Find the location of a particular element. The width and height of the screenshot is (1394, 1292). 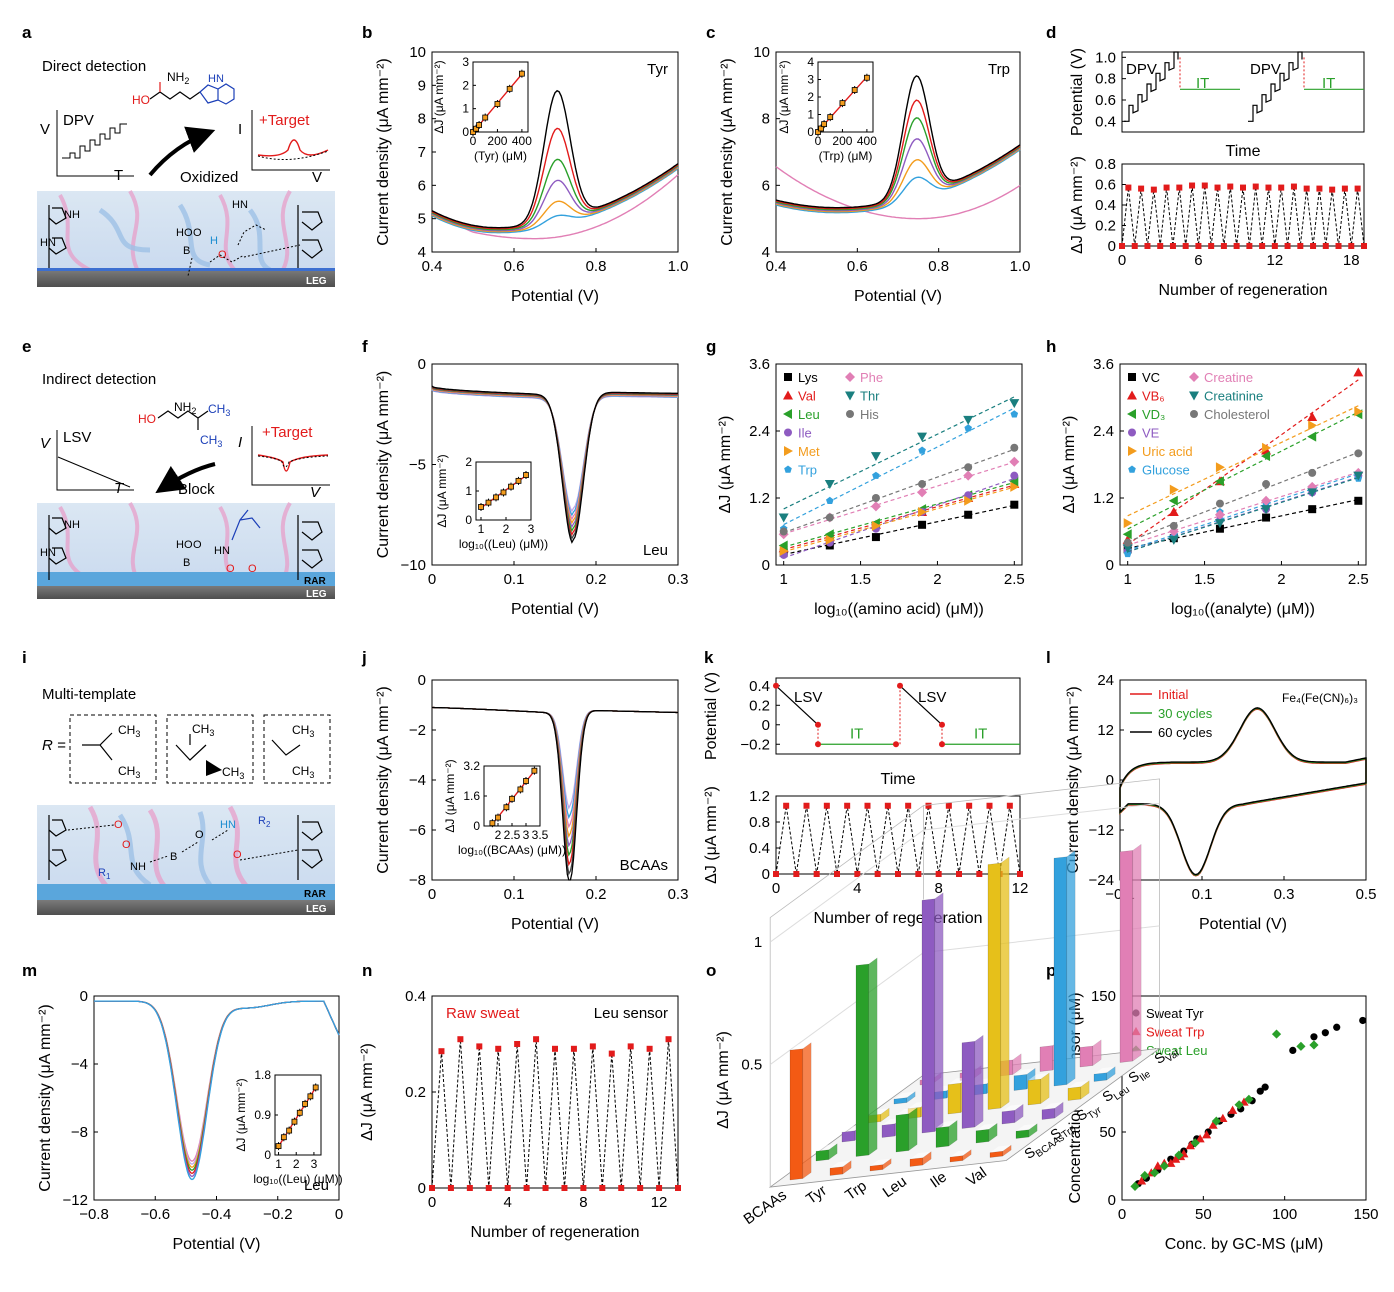

analyte-tick-label: Ile is located at coordinates (938, 1180).